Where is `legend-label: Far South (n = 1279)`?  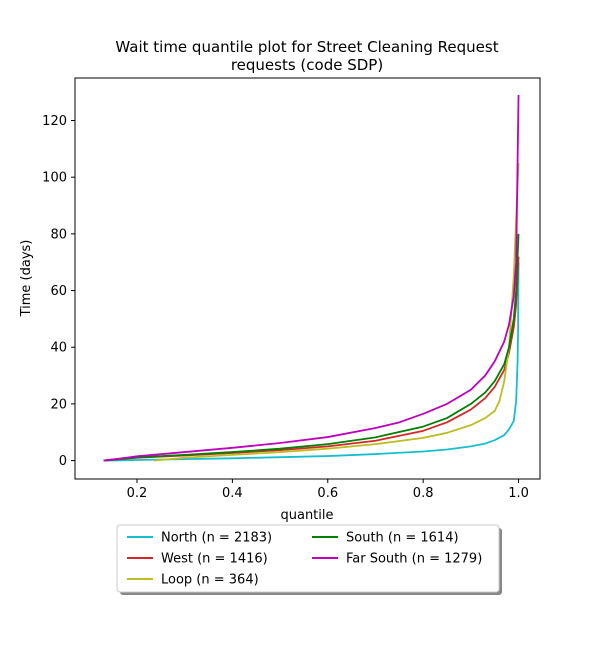 legend-label: Far South (n = 1279) is located at coordinates (414, 559).